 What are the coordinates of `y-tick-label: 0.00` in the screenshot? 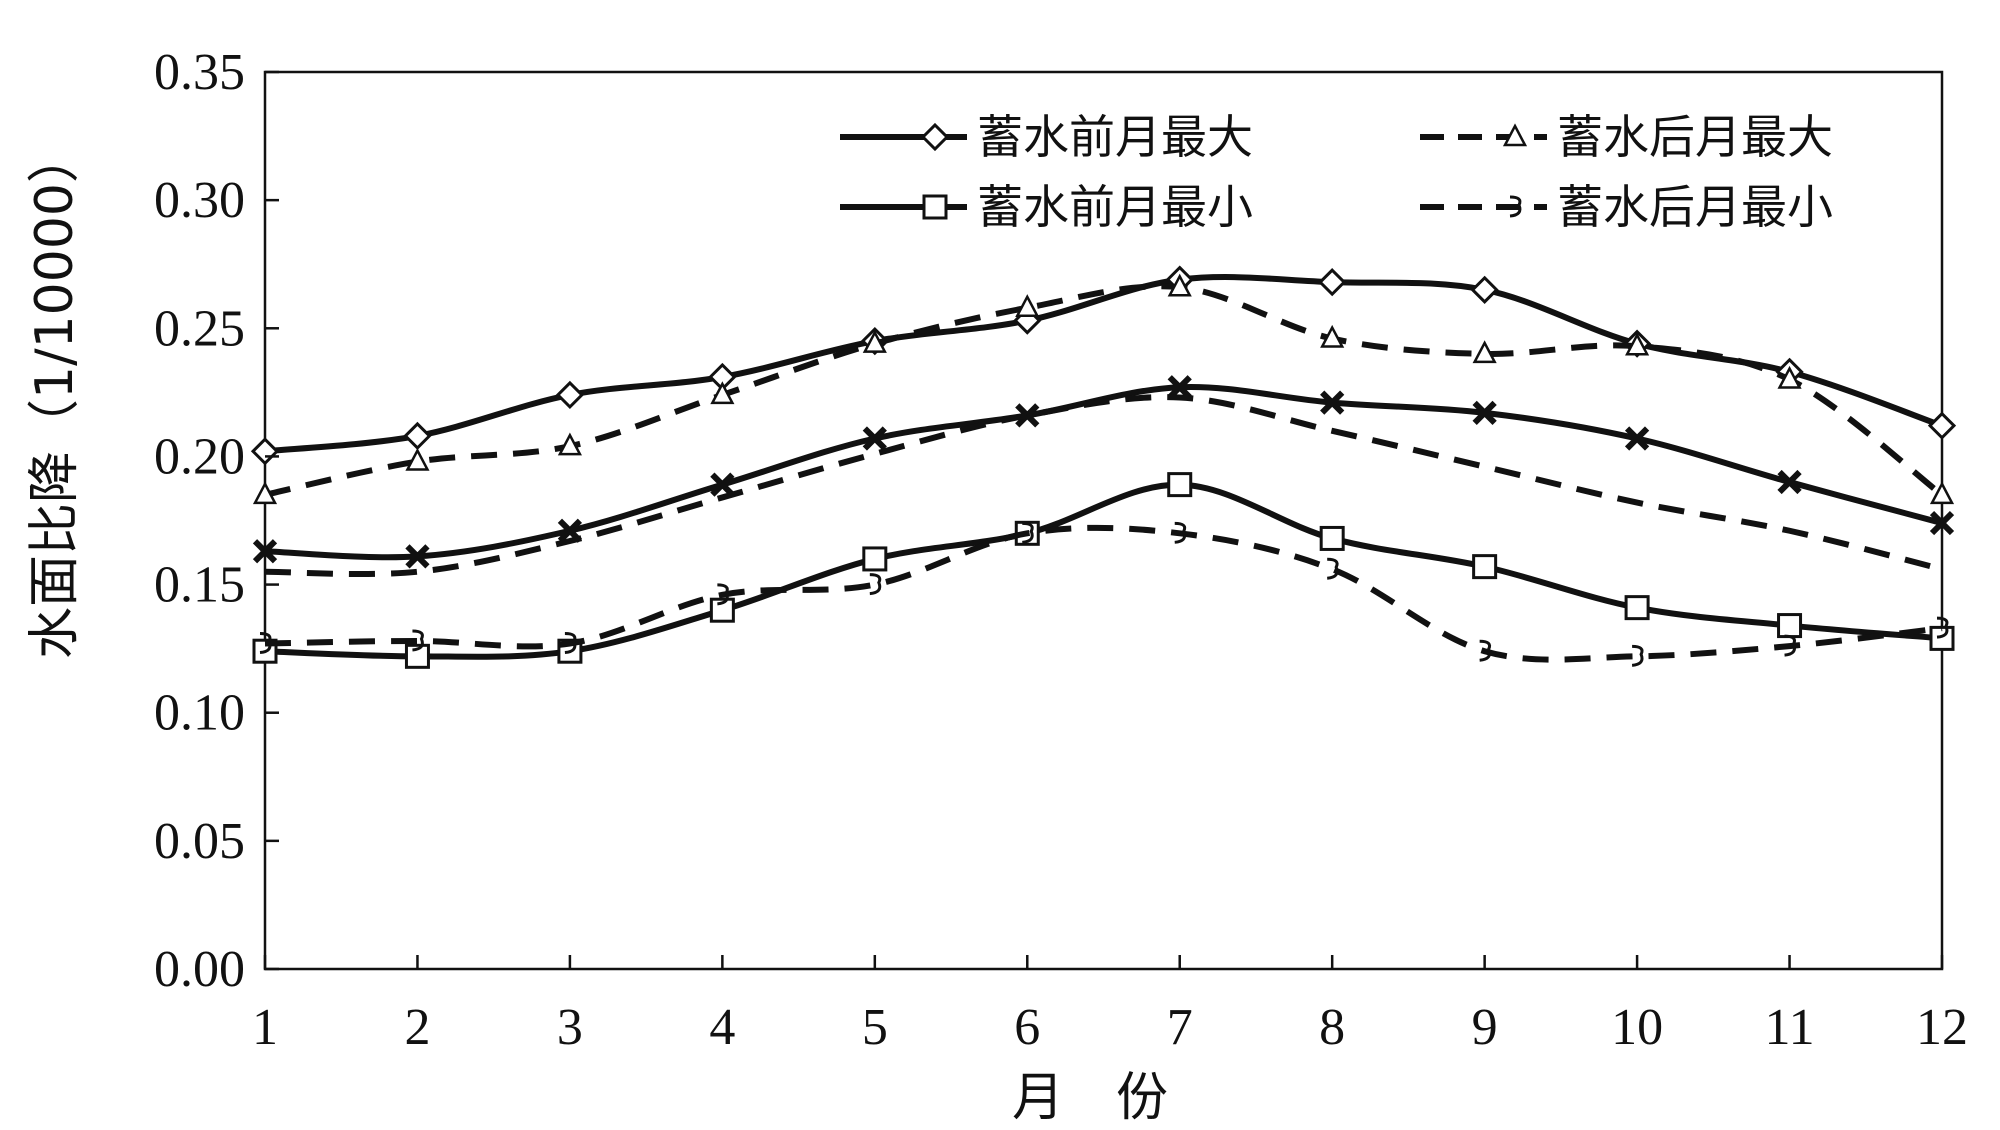 It's located at (199, 969).